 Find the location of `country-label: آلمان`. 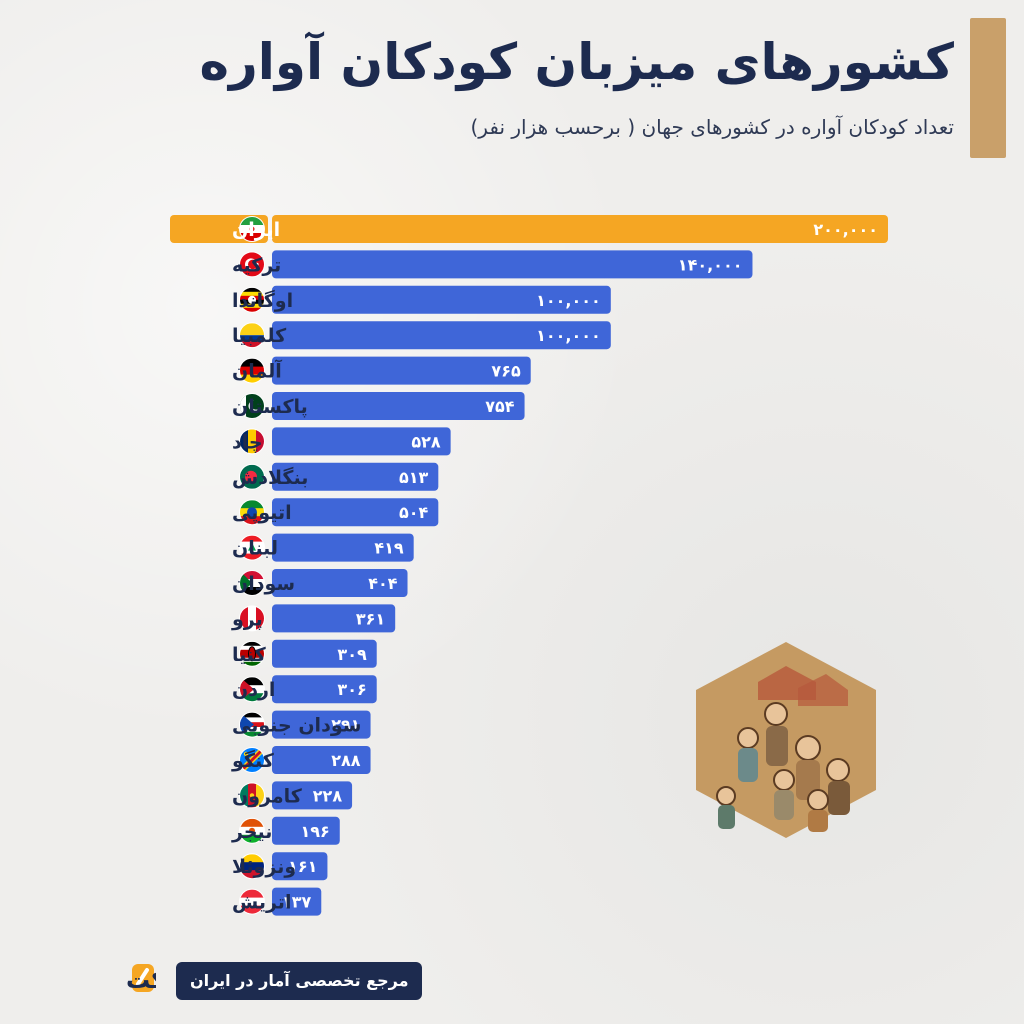

country-label: آلمان is located at coordinates (257, 371).